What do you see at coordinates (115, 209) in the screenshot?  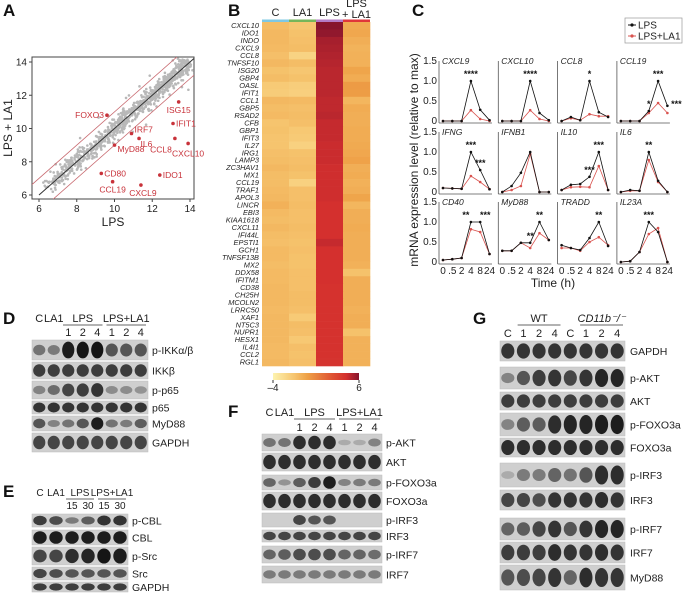 I see `x-tick-label: 10` at bounding box center [115, 209].